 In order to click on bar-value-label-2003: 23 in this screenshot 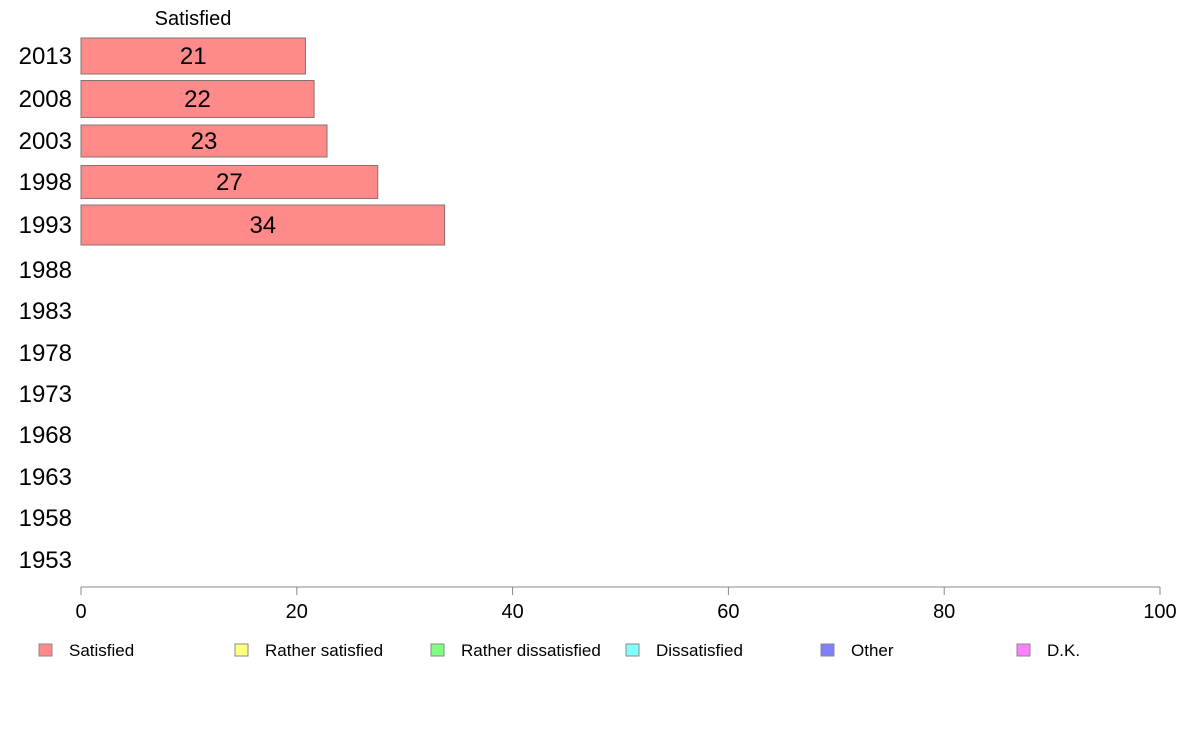, I will do `click(204, 141)`.